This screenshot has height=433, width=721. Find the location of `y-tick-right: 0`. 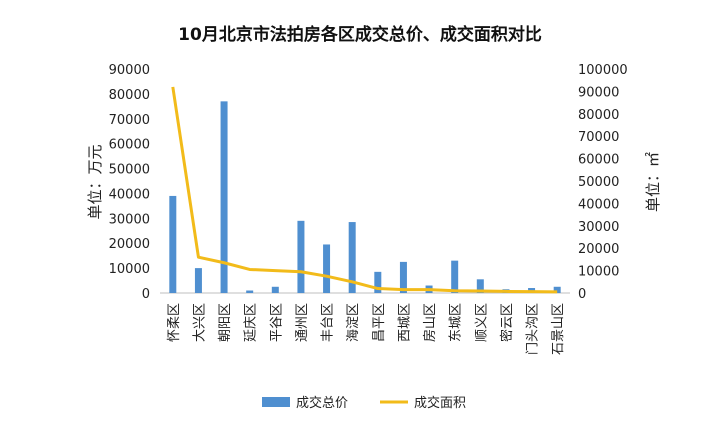

y-tick-right: 0 is located at coordinates (582, 294).